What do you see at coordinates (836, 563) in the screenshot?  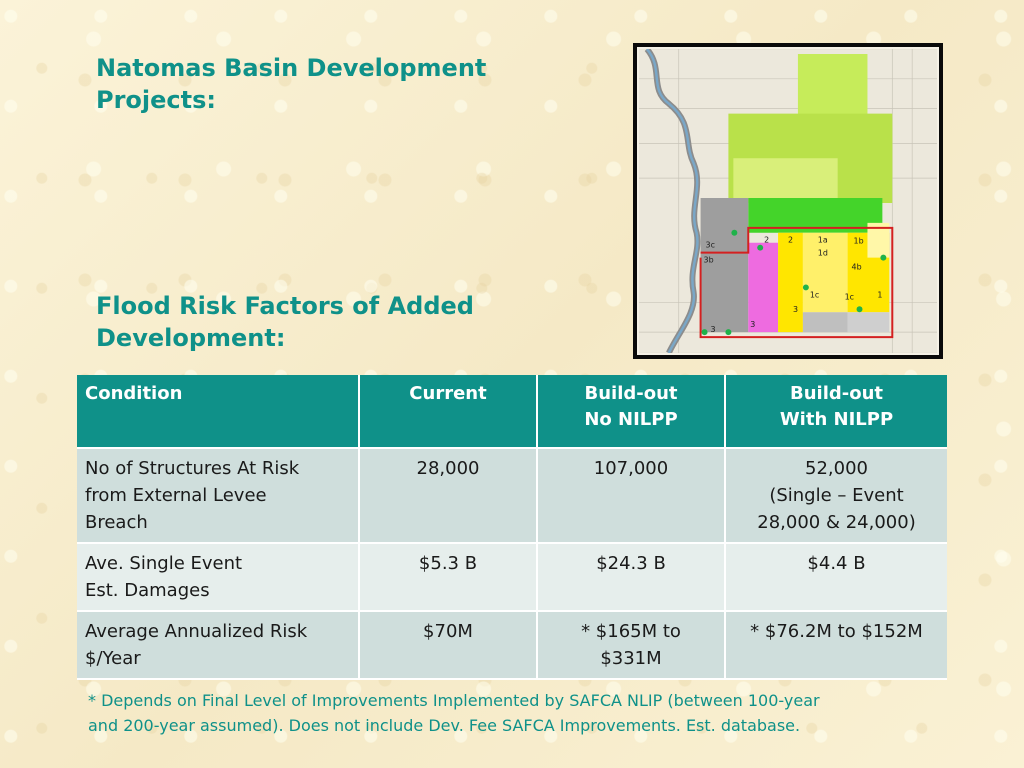 I see `cell-text: $4.4 B` at bounding box center [836, 563].